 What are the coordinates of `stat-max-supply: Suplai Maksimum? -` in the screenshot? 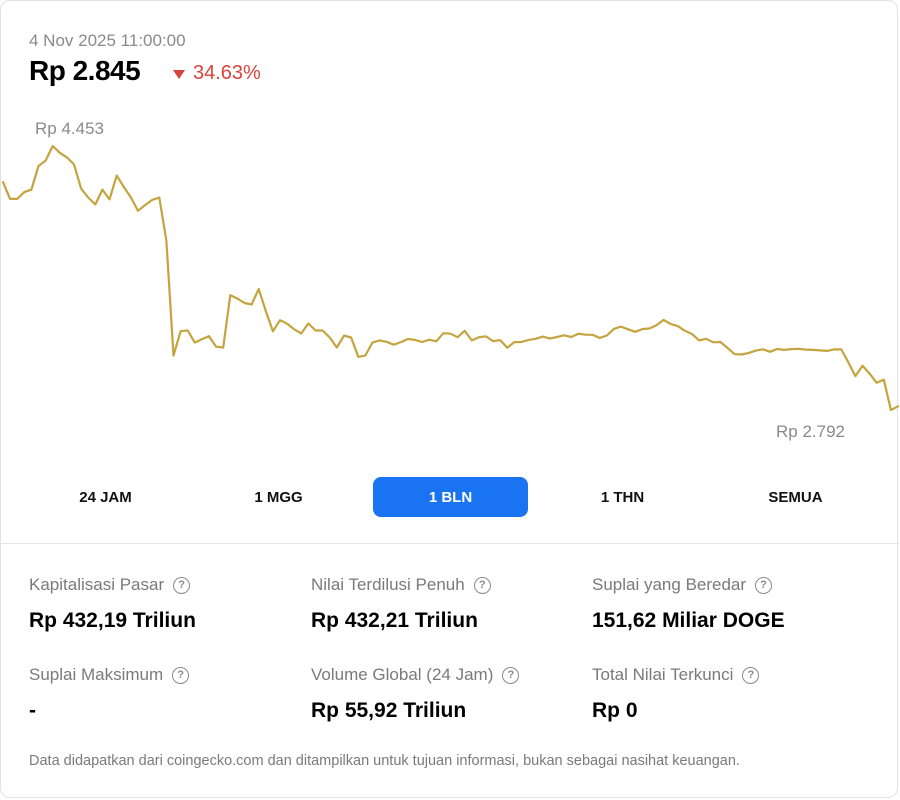 It's located at (164, 694).